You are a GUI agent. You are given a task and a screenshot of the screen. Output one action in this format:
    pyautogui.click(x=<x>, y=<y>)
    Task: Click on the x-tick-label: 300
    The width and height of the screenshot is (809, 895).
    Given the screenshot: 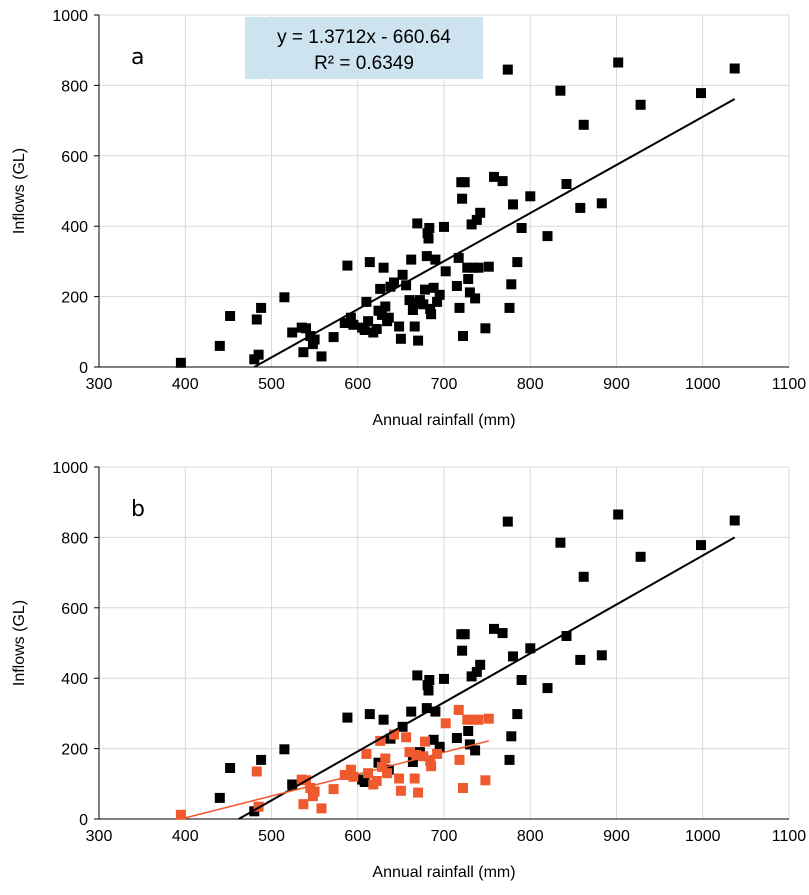 What is the action you would take?
    pyautogui.click(x=99, y=384)
    